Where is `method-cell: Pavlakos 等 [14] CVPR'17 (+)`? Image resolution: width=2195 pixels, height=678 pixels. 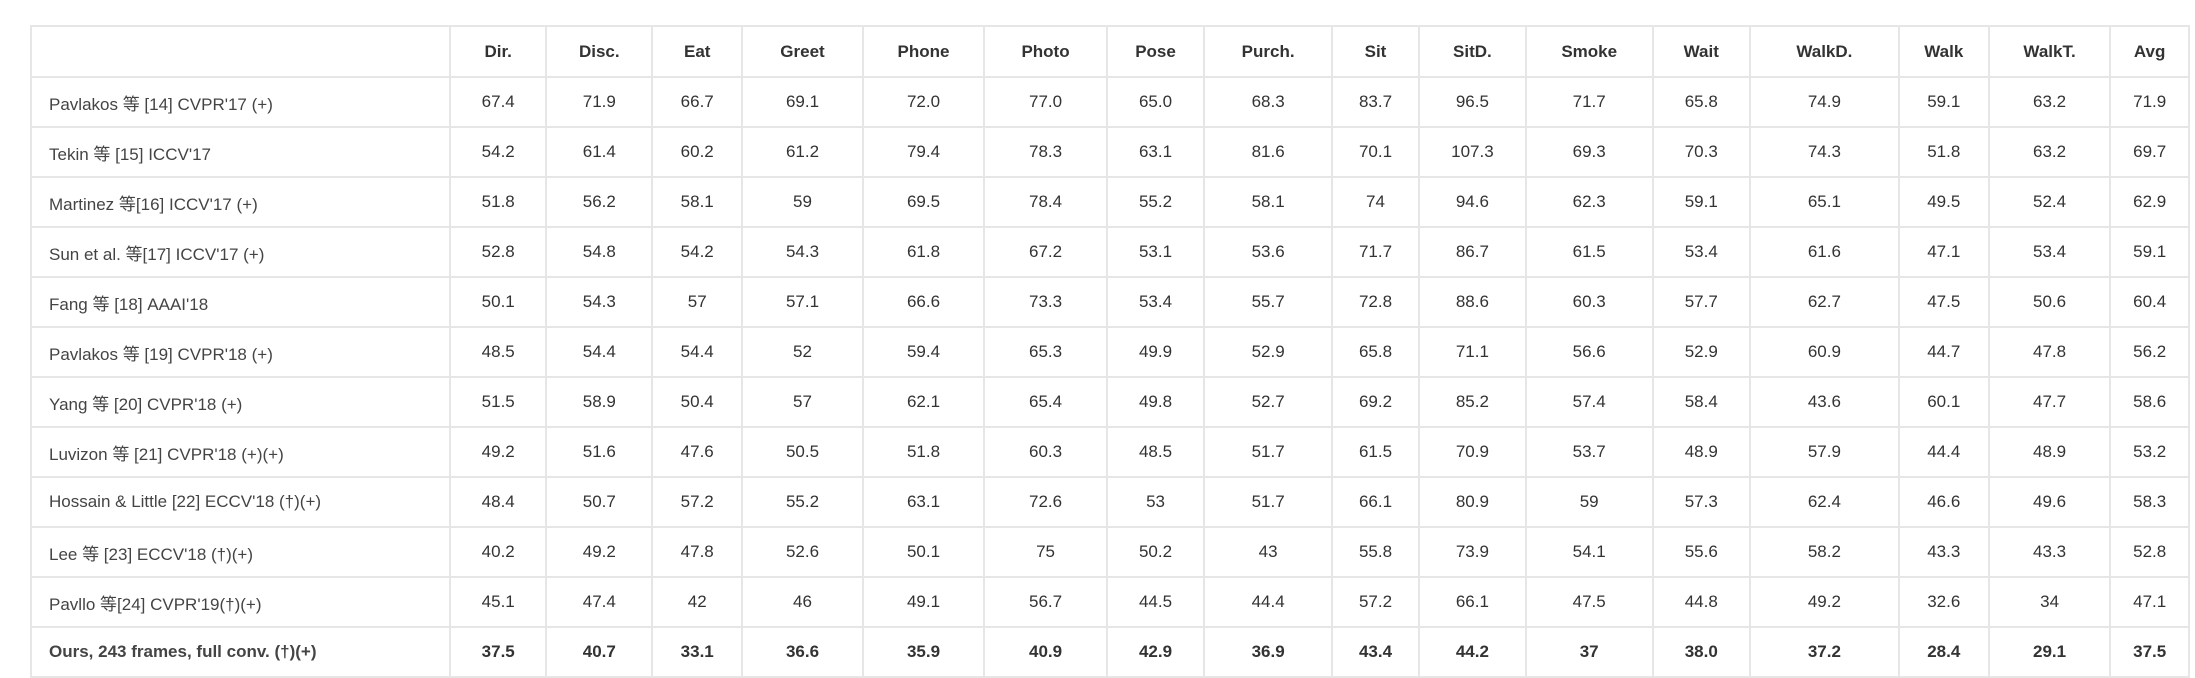
method-cell: Pavlakos 等 [14] CVPR'17 (+) is located at coordinates (240, 102).